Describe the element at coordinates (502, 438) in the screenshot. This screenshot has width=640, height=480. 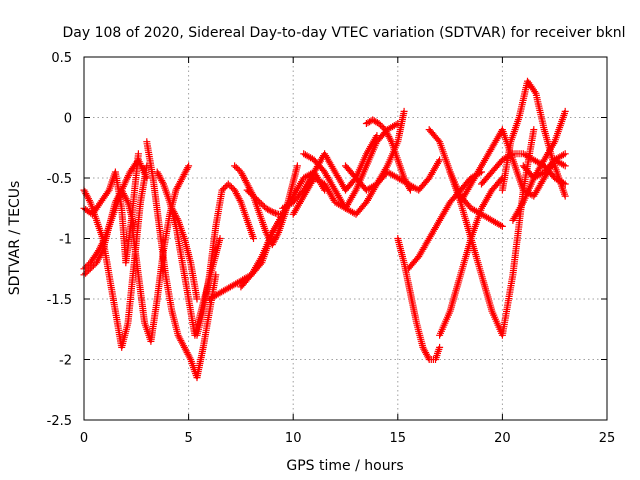
I see `x-tick-label: 20` at that location.